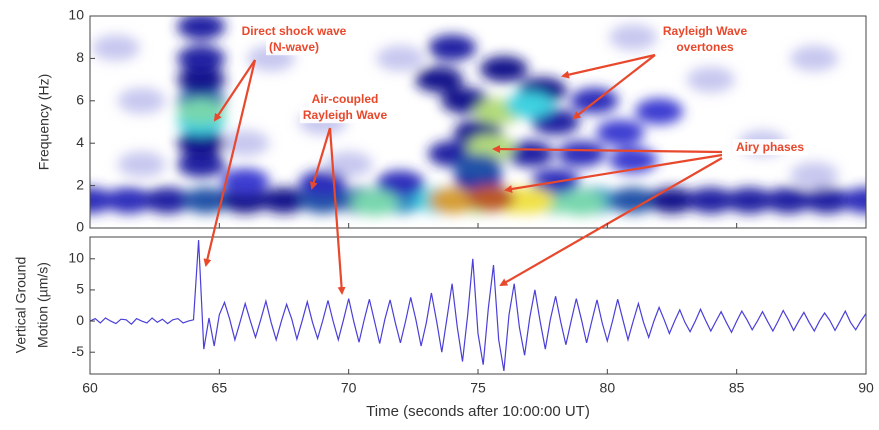 Image resolution: width=879 pixels, height=430 pixels. I want to click on y-tick-label: 8, so click(80, 57).